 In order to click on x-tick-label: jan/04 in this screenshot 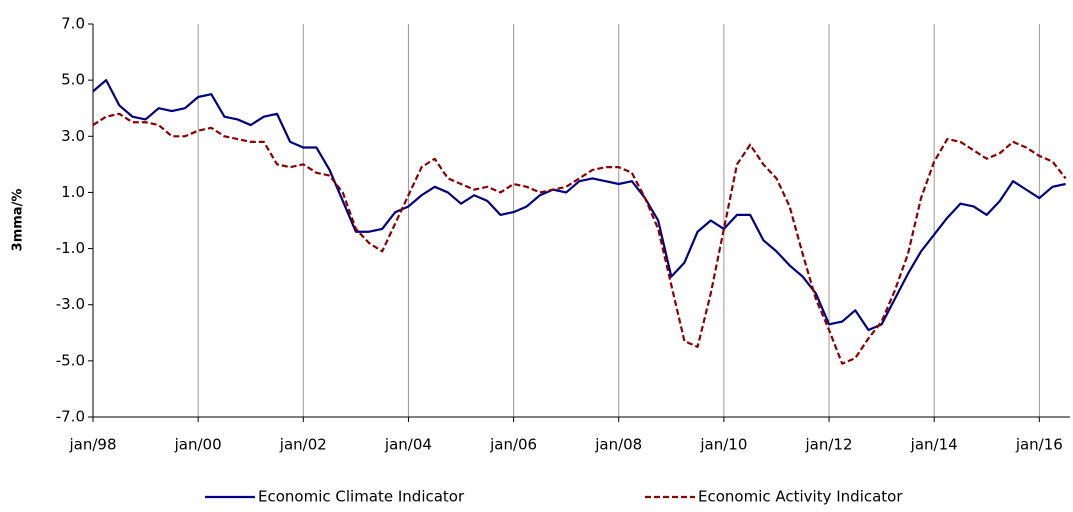, I will do `click(408, 445)`.